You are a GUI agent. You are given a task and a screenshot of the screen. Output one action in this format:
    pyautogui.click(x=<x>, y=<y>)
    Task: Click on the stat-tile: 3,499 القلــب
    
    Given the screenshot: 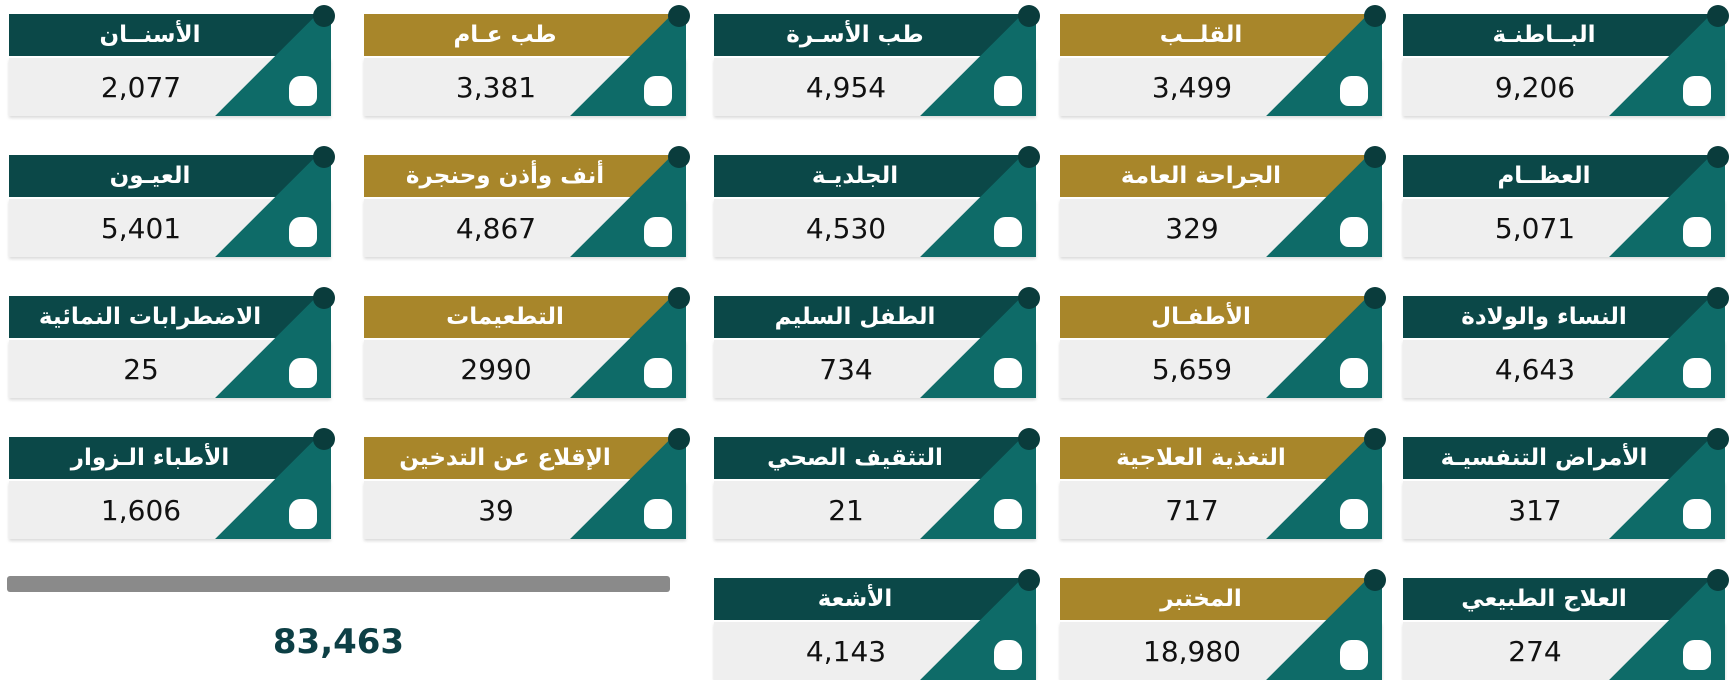 What is the action you would take?
    pyautogui.click(x=1223, y=60)
    